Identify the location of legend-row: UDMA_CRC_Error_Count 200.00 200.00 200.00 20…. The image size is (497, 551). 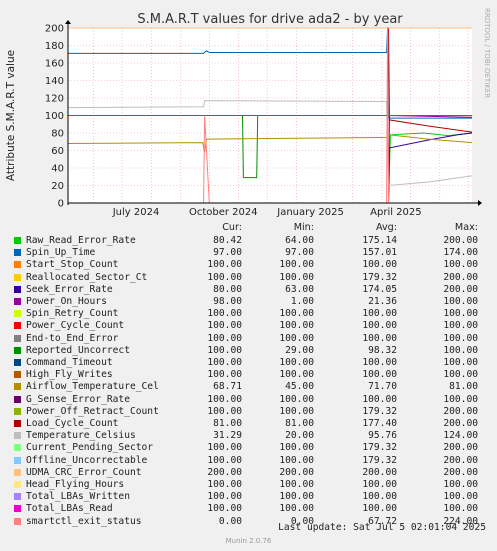
(248, 473).